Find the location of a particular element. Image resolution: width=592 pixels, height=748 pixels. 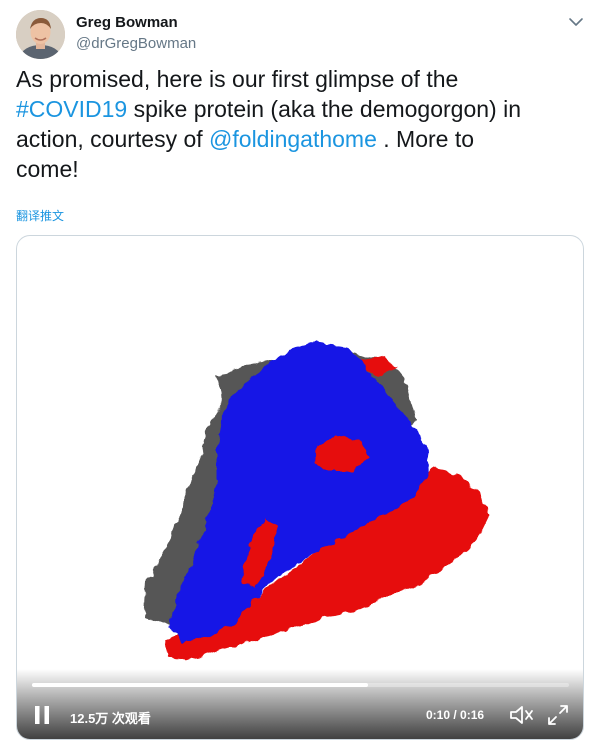

author-handle: @drGregBowman is located at coordinates (136, 43).